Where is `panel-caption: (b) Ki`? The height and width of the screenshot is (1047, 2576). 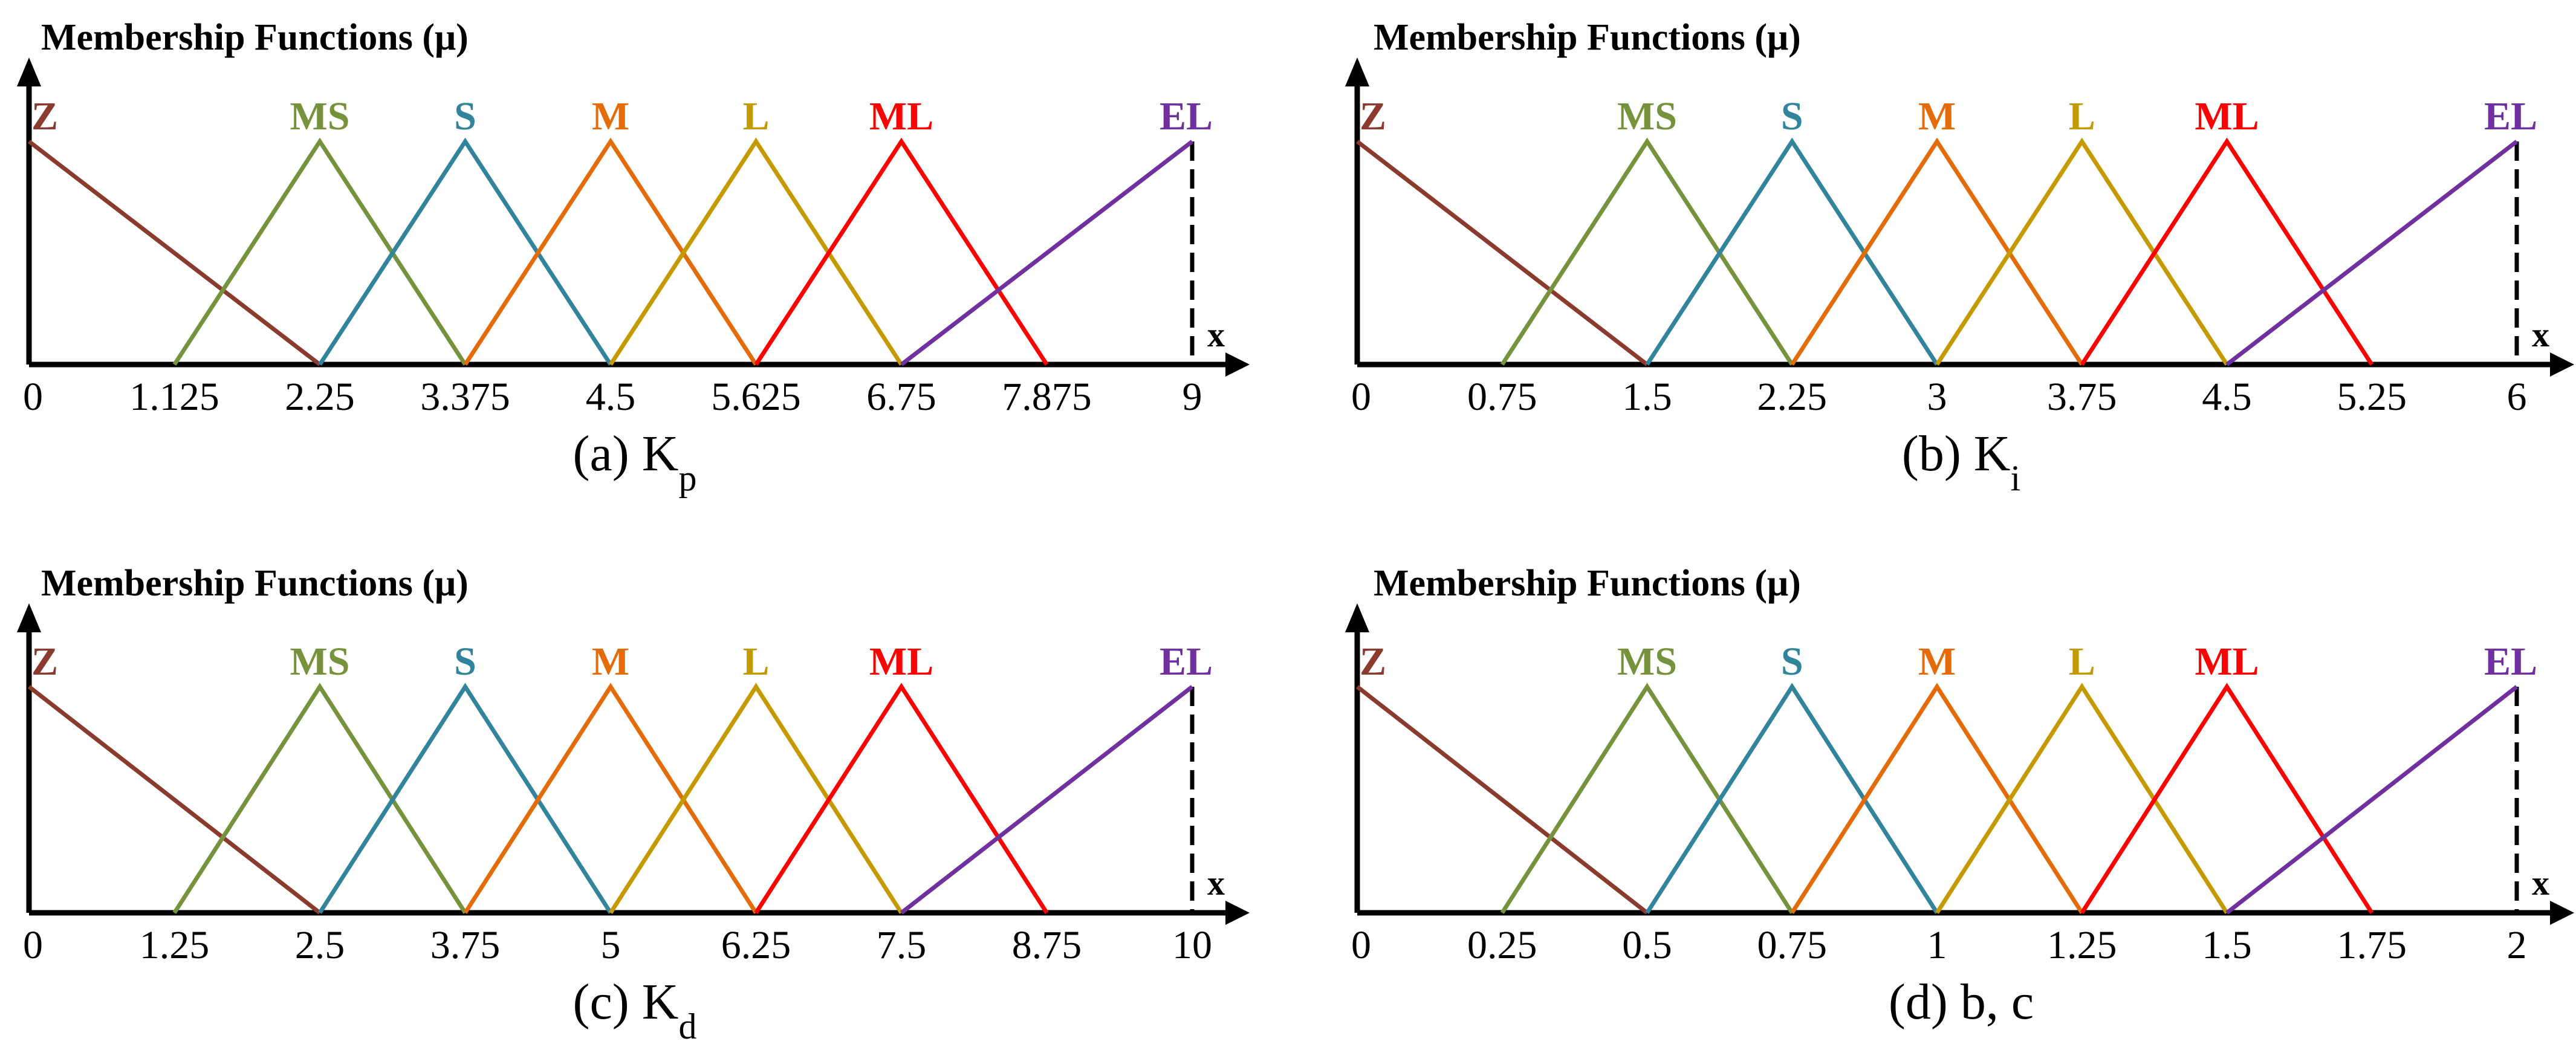 panel-caption: (b) Ki is located at coordinates (1961, 462).